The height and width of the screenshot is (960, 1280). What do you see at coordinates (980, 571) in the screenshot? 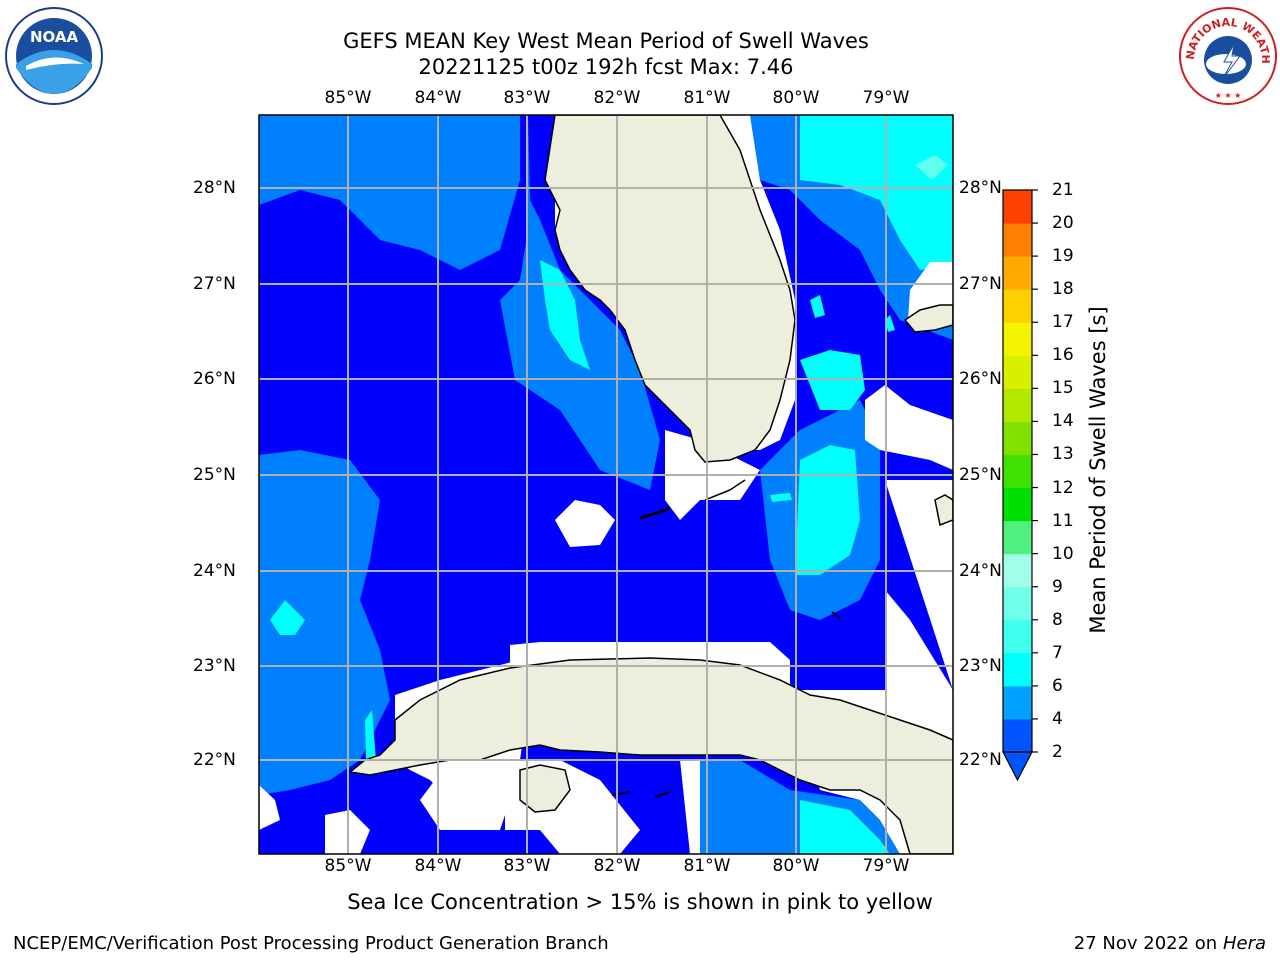
I see `lat-label-right: 24°N` at bounding box center [980, 571].